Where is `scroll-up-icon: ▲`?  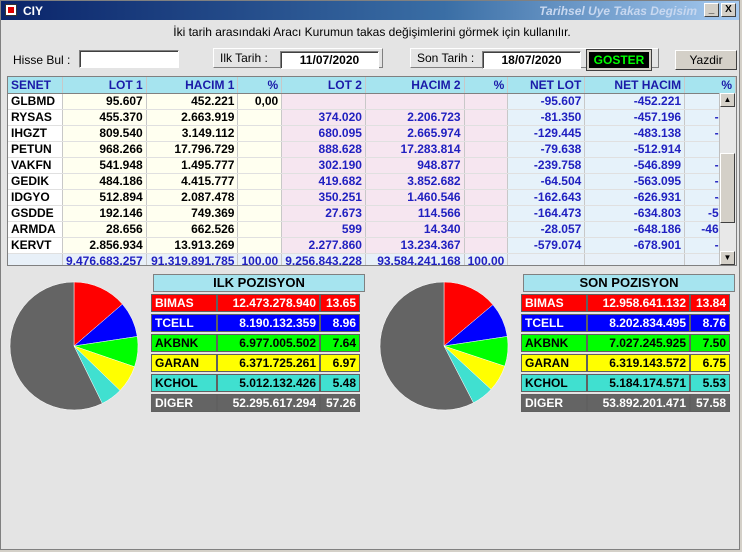
scroll-up-icon: ▲ is located at coordinates (727, 100).